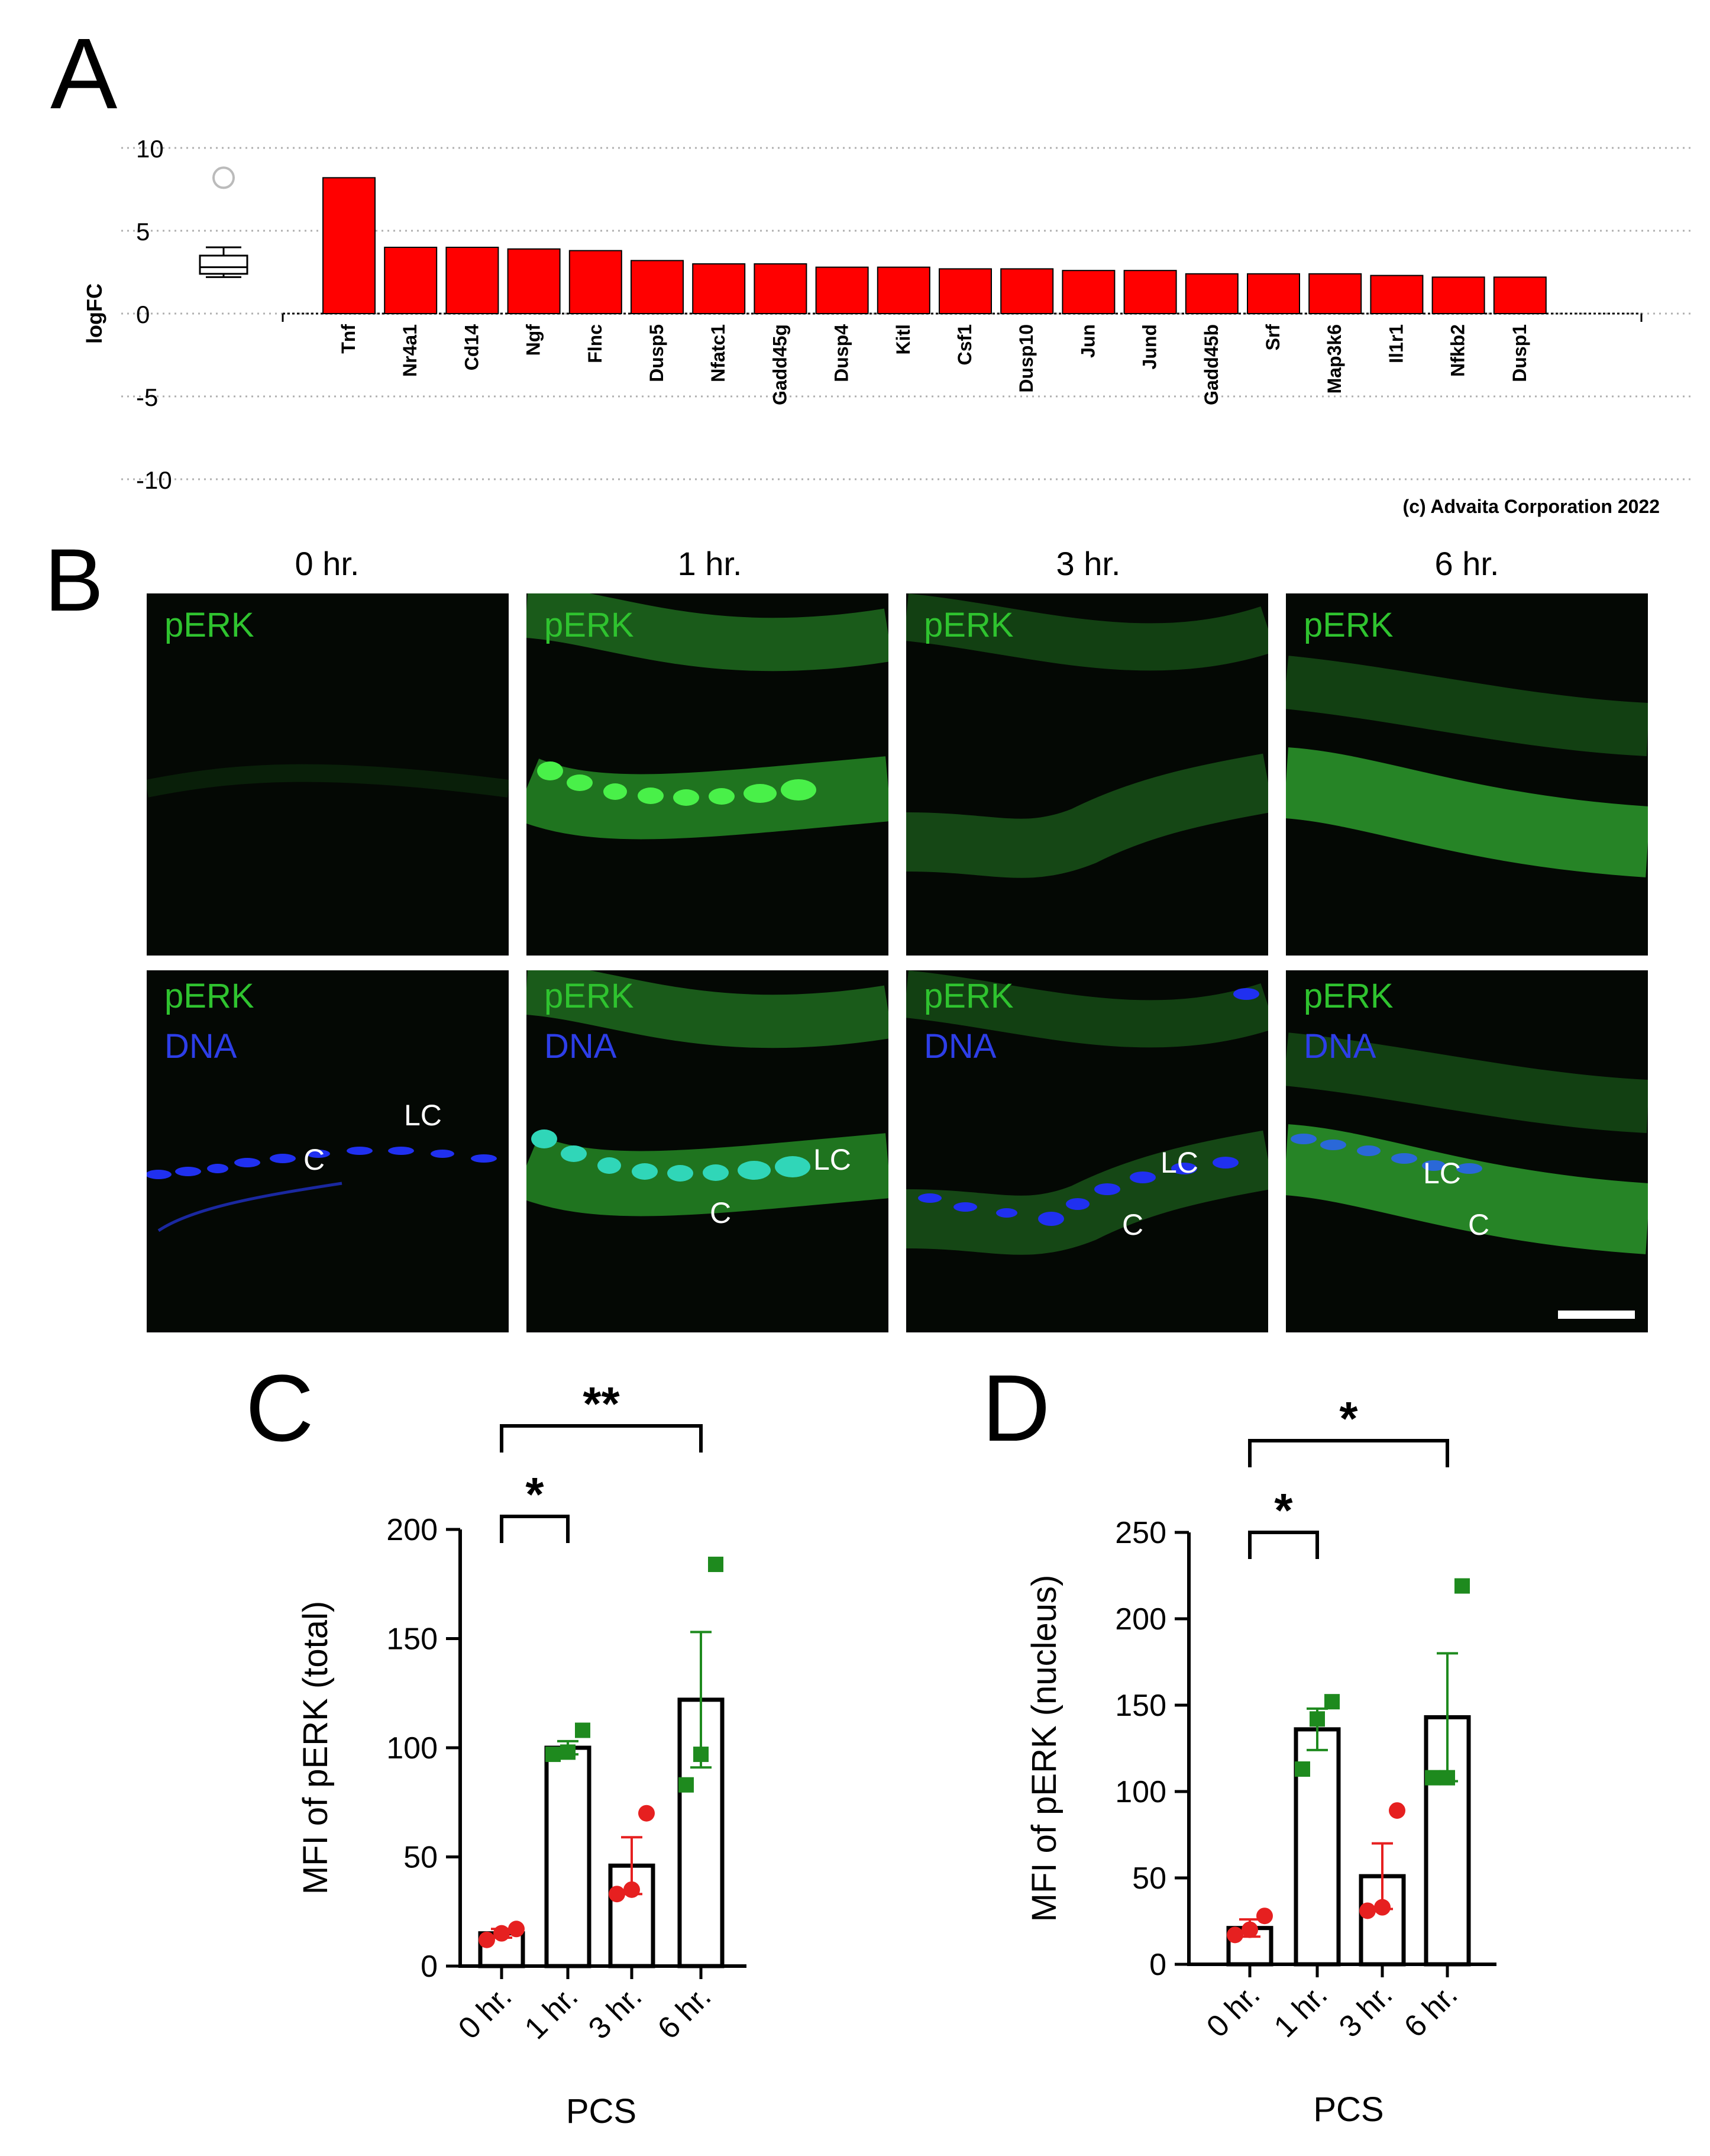 The width and height of the screenshot is (1710, 2156). What do you see at coordinates (1397, 295) in the screenshot?
I see `bar-il1r1` at bounding box center [1397, 295].